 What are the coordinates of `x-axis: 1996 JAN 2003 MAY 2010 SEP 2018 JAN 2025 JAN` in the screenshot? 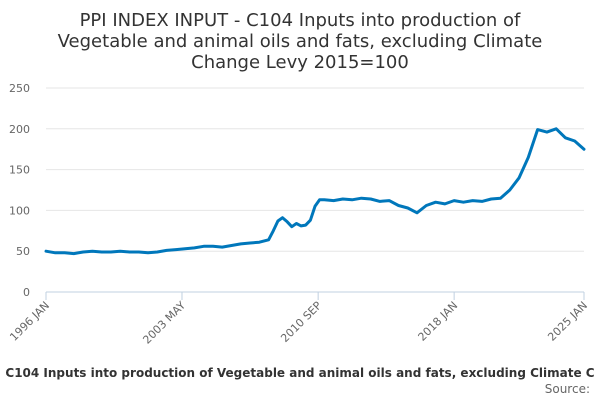 It's located at (298, 319).